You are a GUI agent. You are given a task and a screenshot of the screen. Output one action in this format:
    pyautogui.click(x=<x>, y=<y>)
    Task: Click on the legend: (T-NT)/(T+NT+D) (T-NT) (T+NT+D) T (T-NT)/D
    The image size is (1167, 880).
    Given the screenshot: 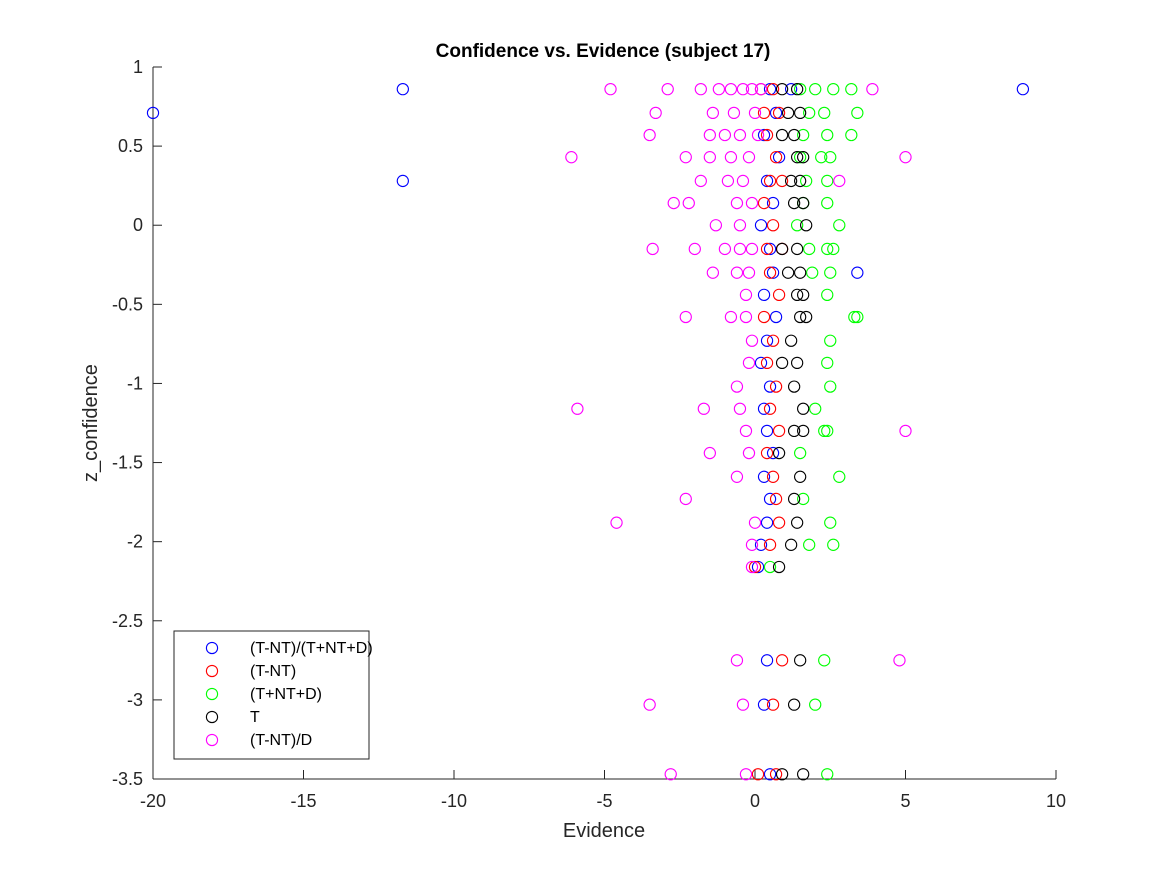 What is the action you would take?
    pyautogui.click(x=273, y=695)
    